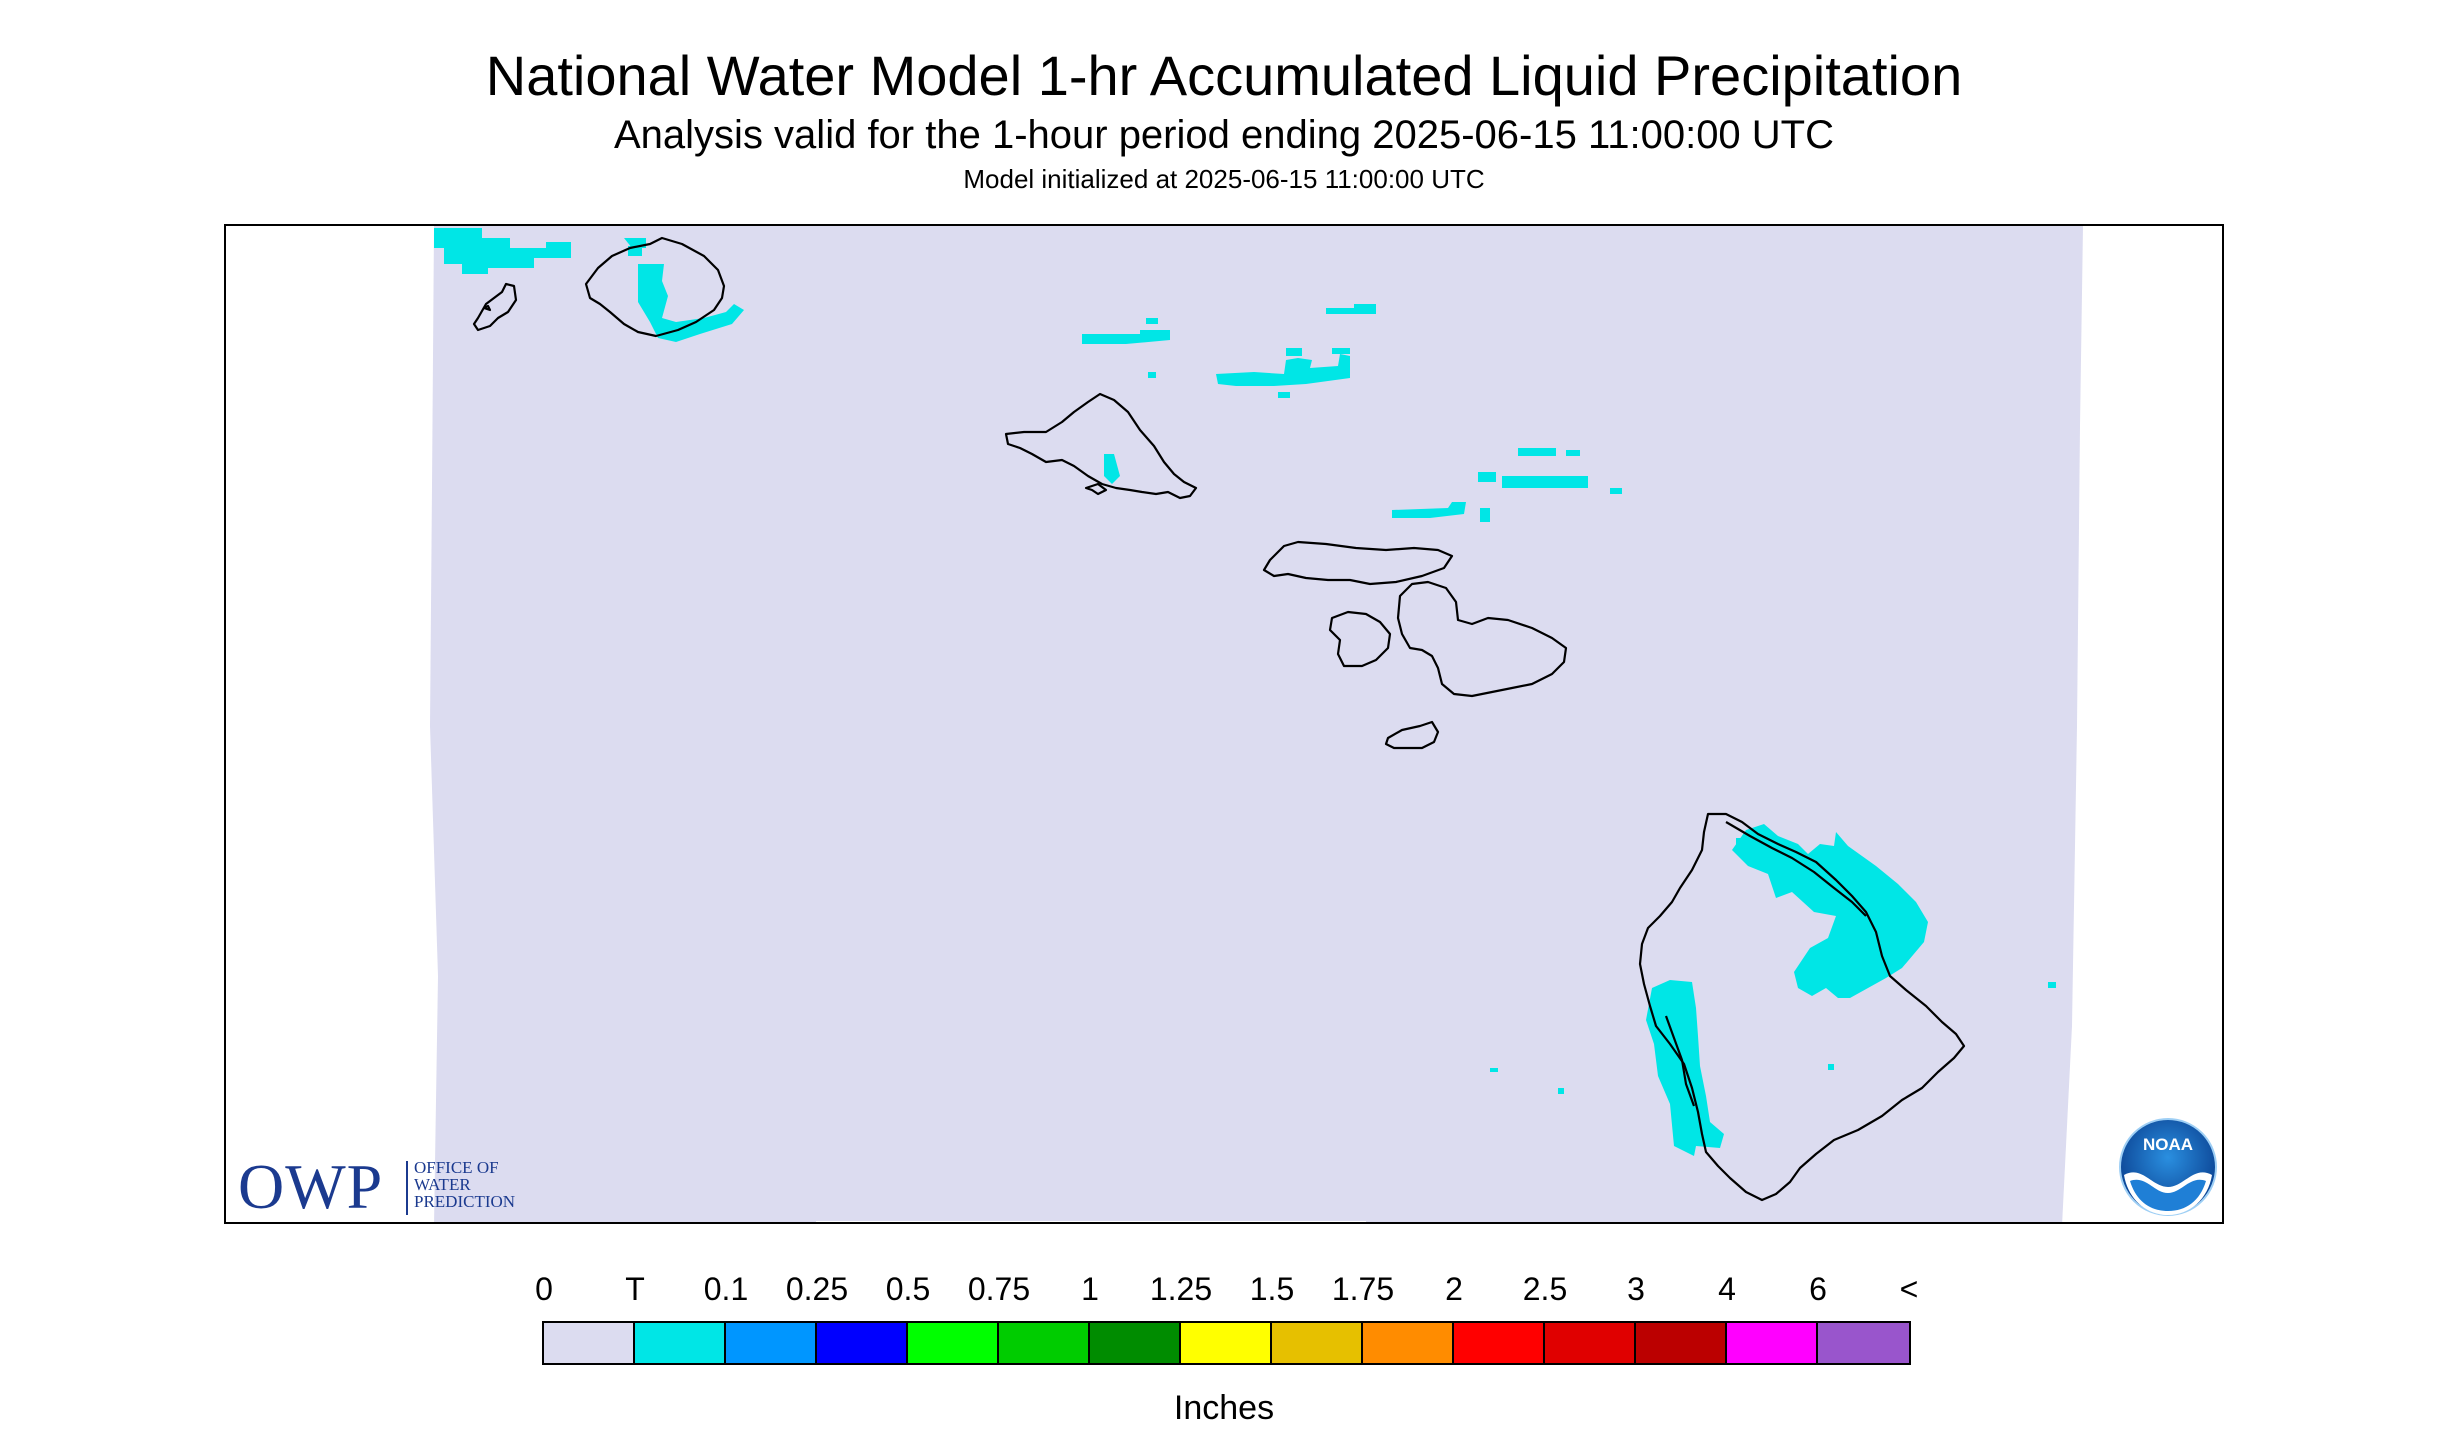 This screenshot has height=1448, width=2448. I want to click on legend-labels: 0 T 0.1 0.25 0.5 0.75 1 1.25 1.5 1.75 2 2.5 3 4 6 <, so click(1224, 1290).